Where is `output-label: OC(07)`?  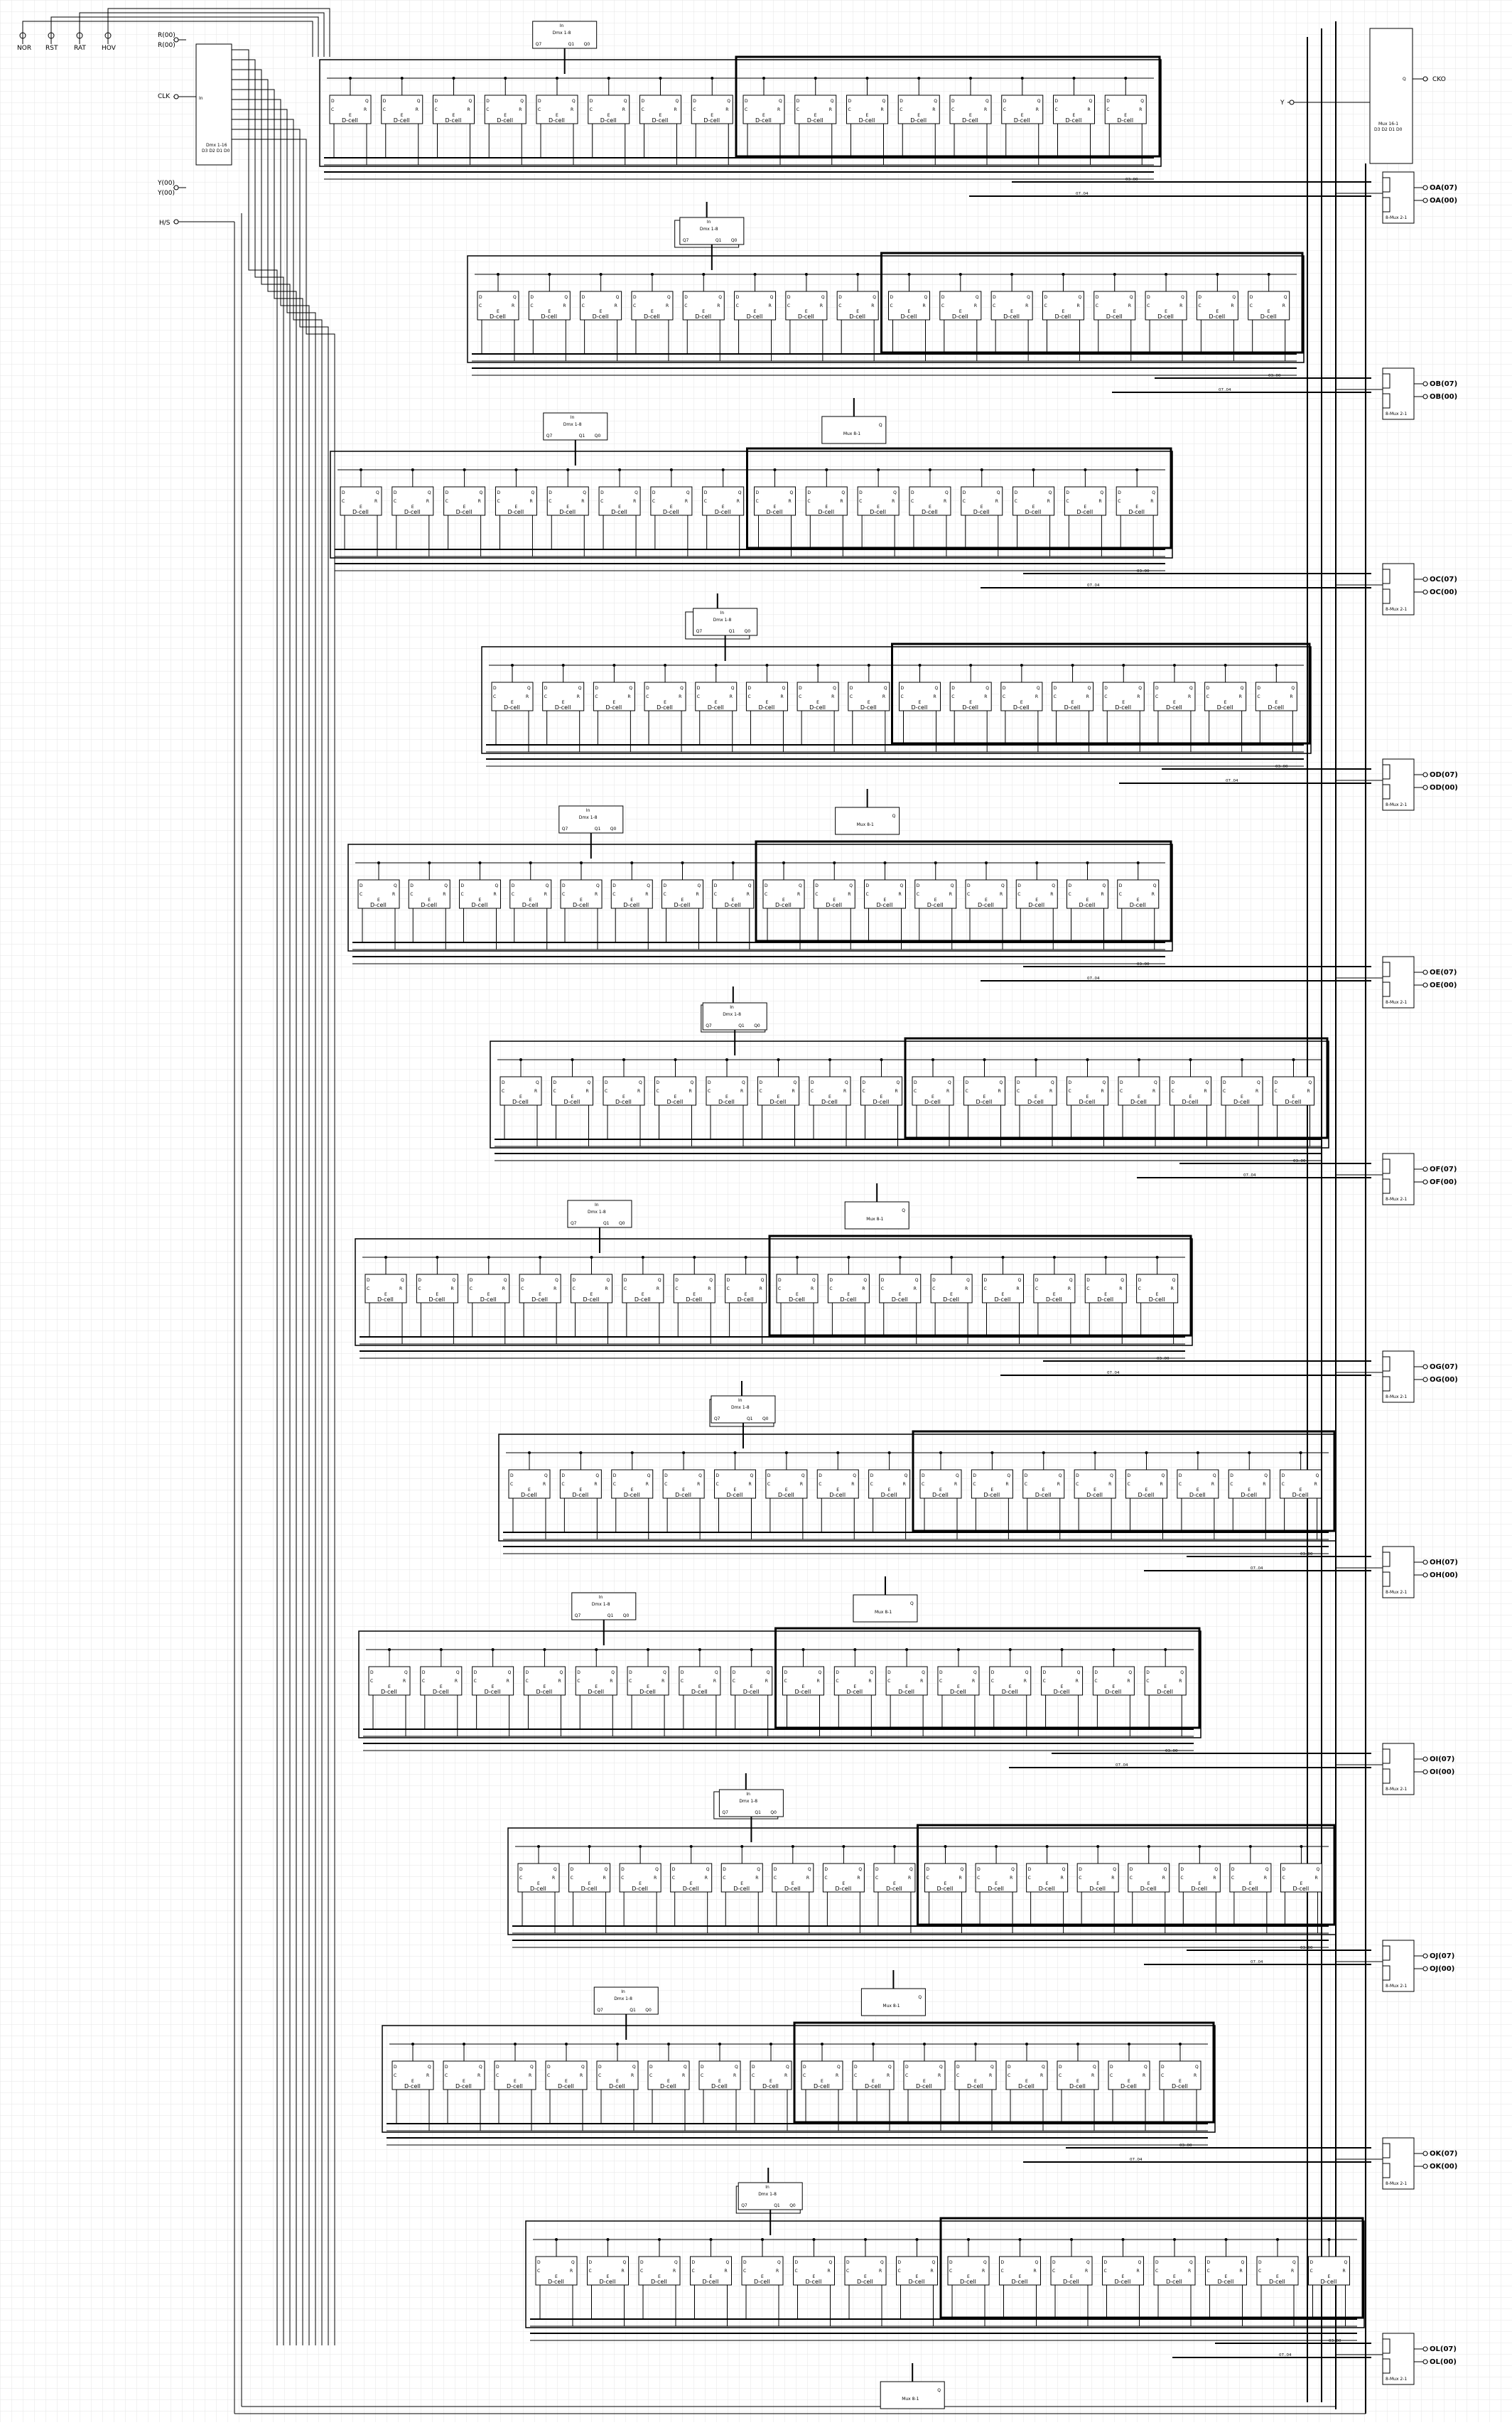 output-label: OC(07) is located at coordinates (1443, 580).